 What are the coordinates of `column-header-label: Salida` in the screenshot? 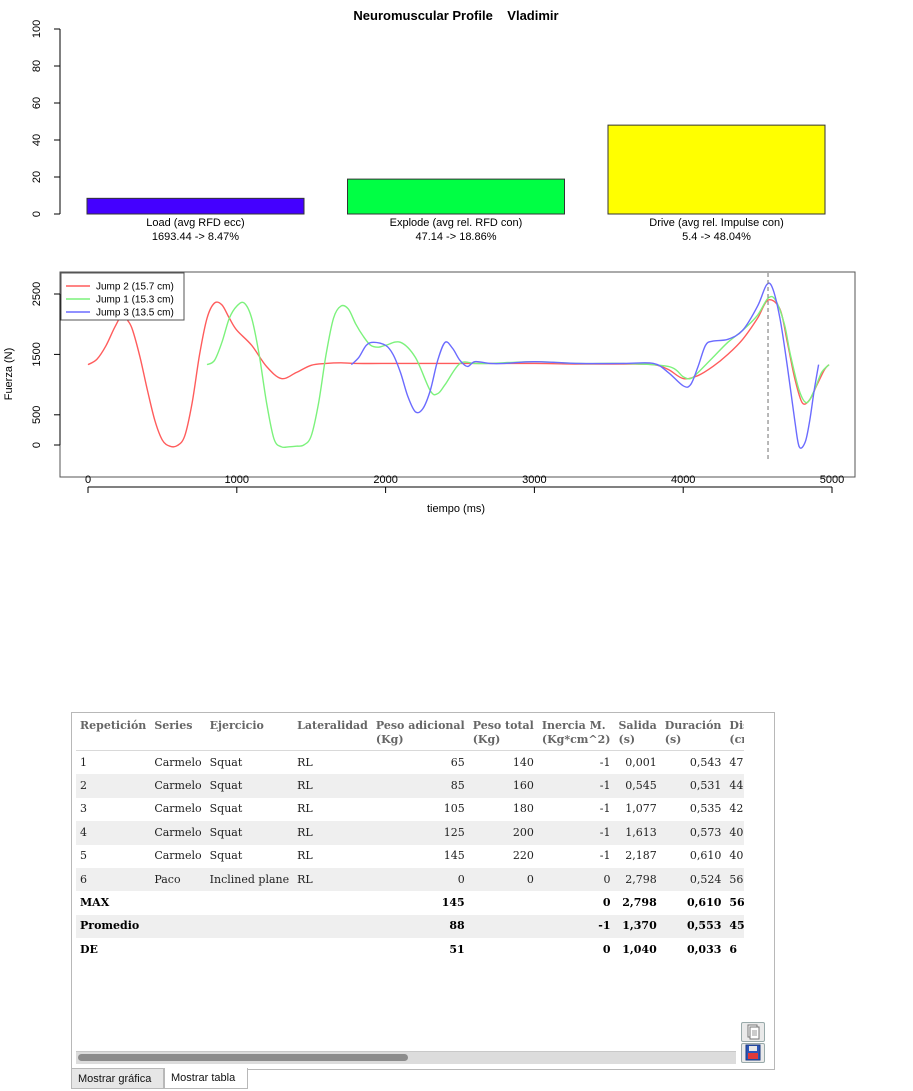 It's located at (637, 725).